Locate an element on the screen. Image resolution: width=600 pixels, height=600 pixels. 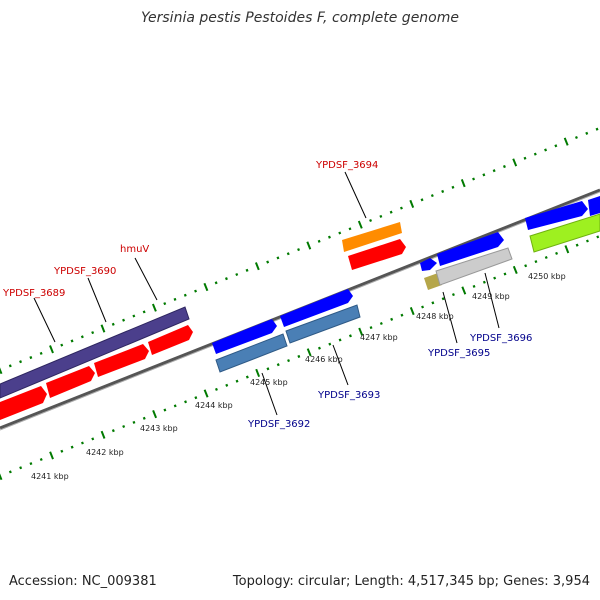
feature-3696-reverse is located at coordinates (474, 266).